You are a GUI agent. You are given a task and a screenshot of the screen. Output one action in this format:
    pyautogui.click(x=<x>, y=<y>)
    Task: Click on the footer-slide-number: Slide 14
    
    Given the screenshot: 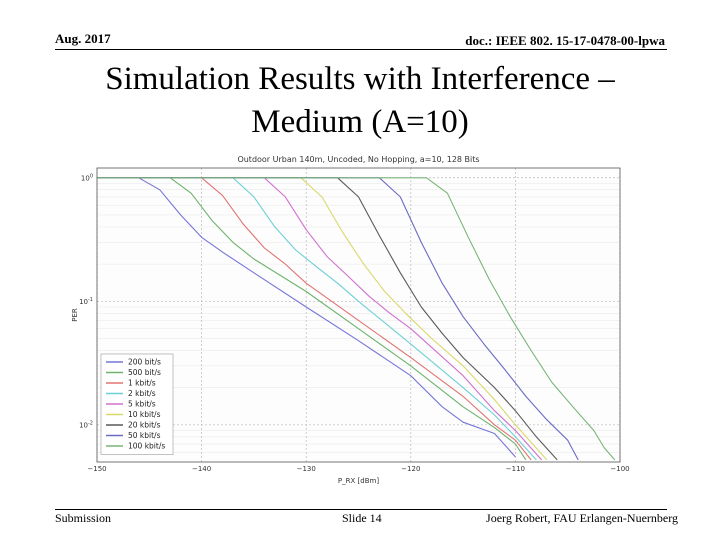 What is the action you would take?
    pyautogui.click(x=362, y=518)
    